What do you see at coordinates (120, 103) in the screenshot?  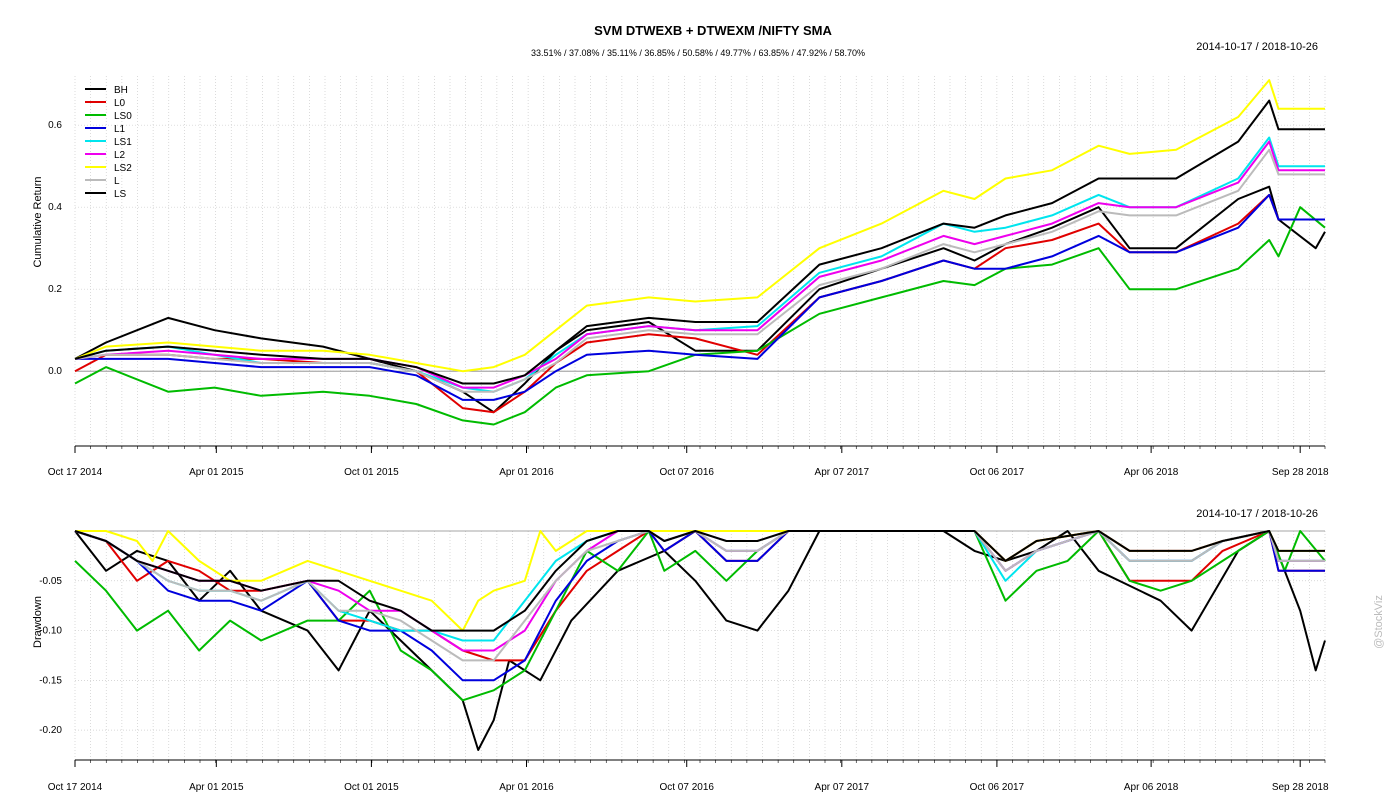 I see `legend-label-l0: L0` at bounding box center [120, 103].